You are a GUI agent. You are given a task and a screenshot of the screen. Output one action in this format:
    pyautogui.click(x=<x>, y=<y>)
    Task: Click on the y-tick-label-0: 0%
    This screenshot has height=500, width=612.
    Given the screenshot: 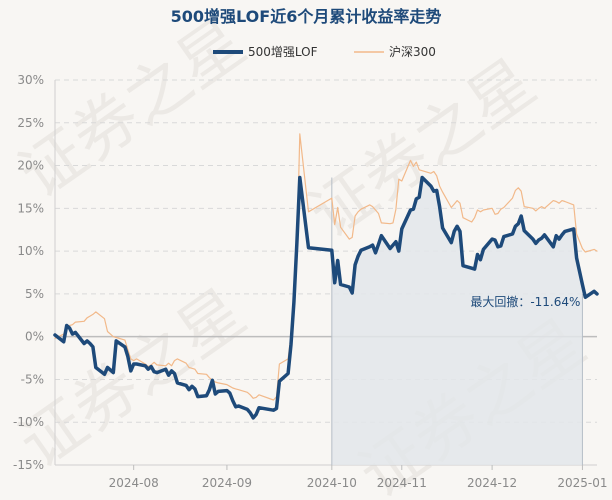 What is the action you would take?
    pyautogui.click(x=34, y=337)
    